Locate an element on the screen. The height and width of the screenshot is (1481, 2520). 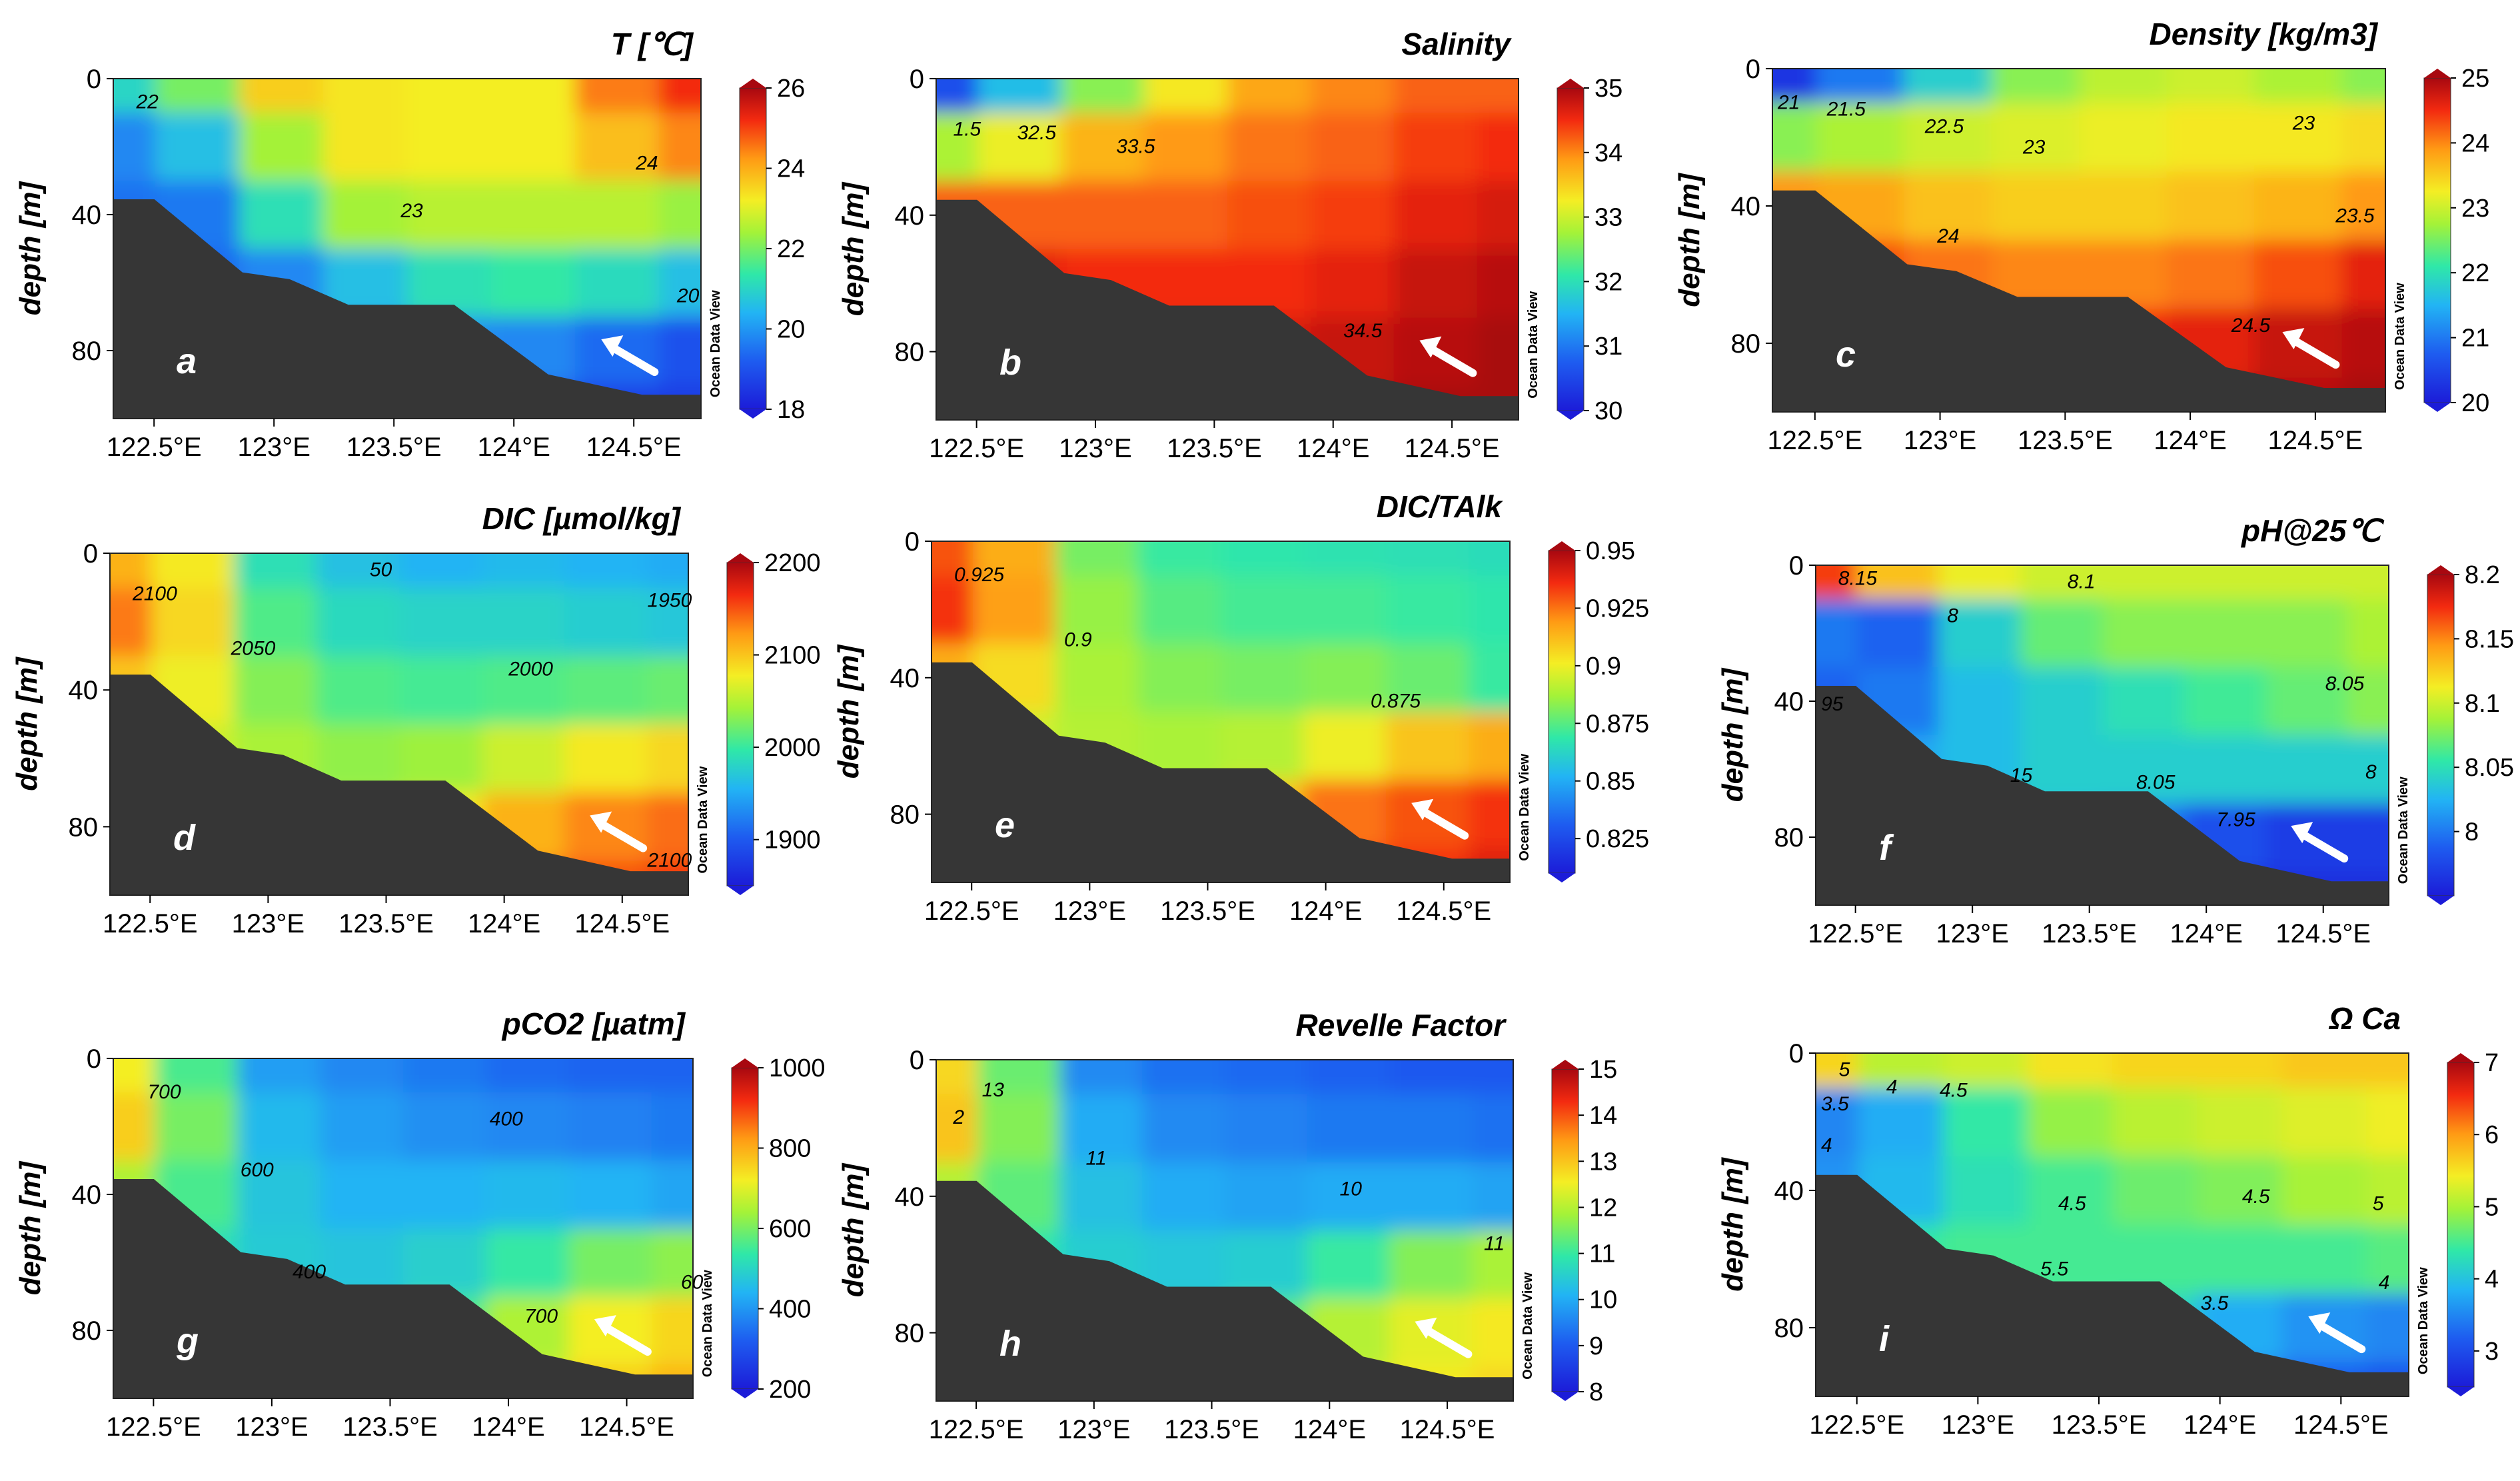
colorbar-tick-label: 3 is located at coordinates (2492, 1352).